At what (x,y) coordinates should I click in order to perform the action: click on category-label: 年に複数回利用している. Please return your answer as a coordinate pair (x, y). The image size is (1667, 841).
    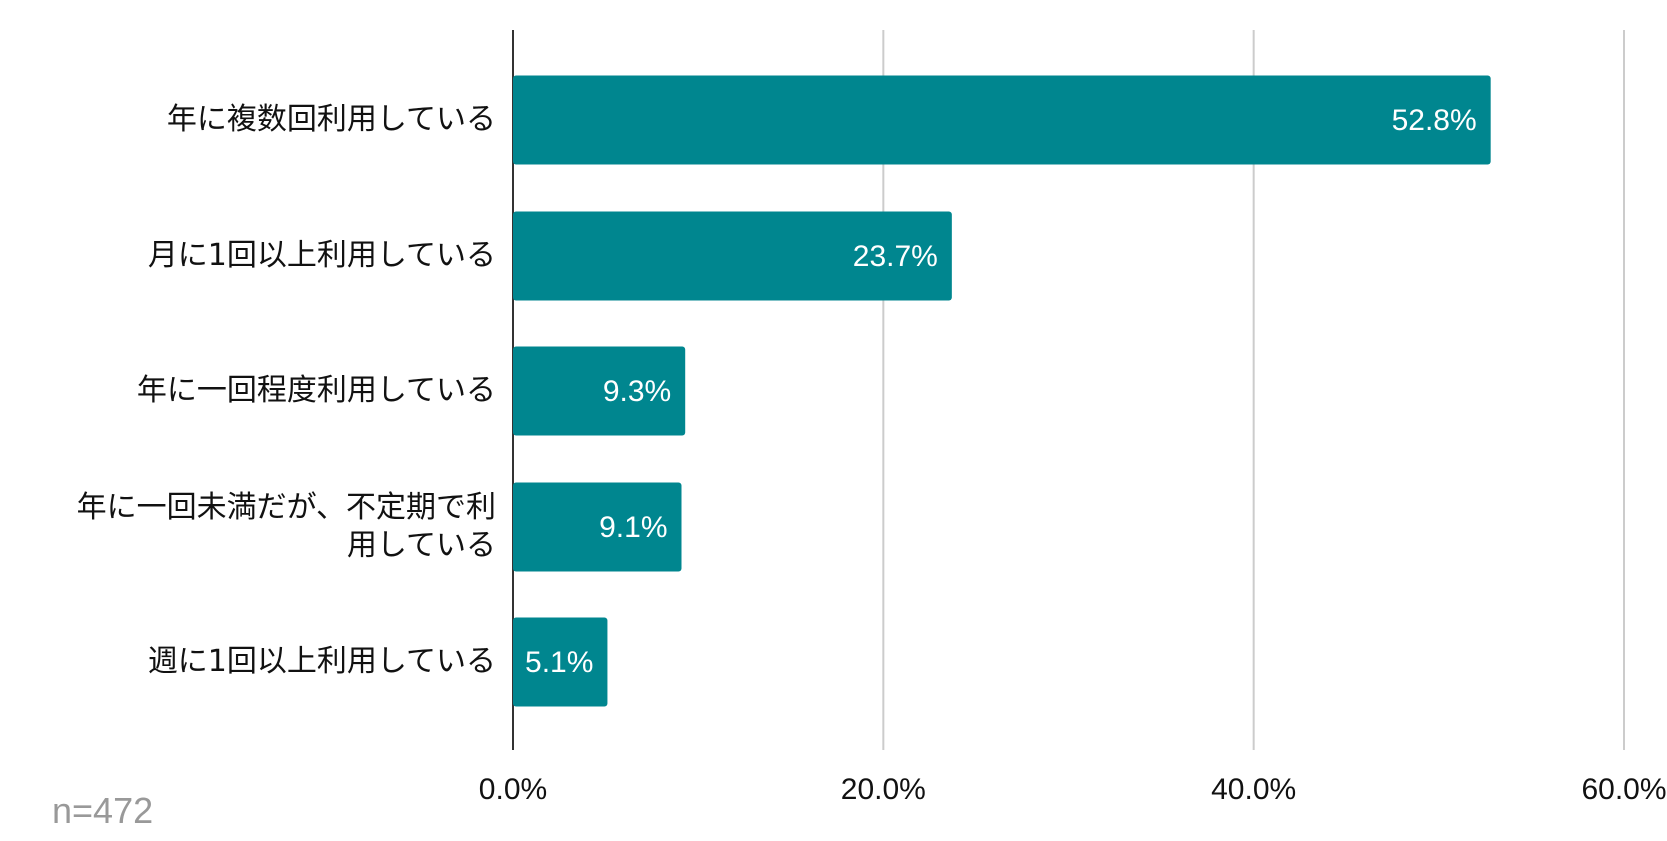
    Looking at the image, I should click on (331, 119).